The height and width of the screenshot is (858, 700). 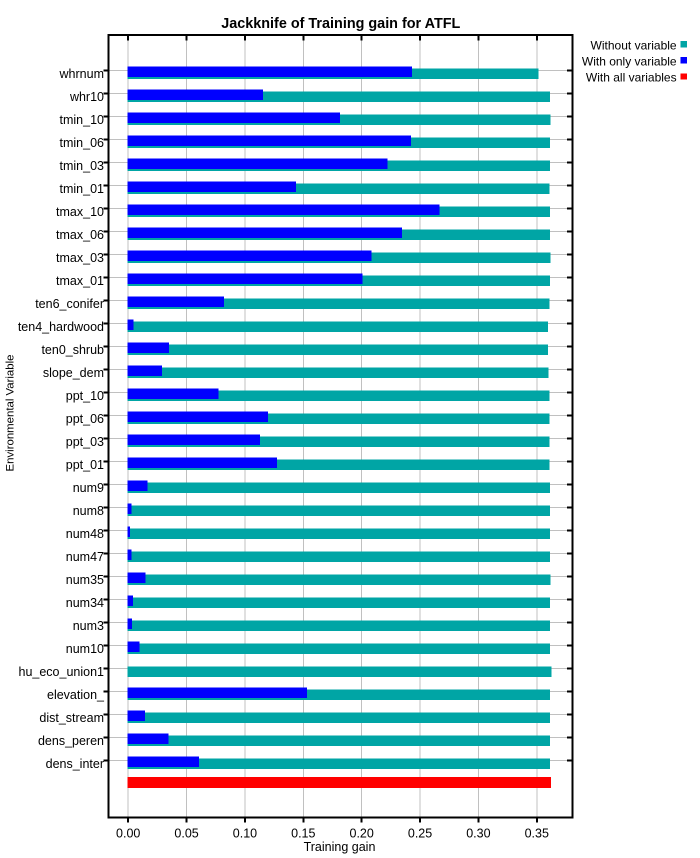 What do you see at coordinates (82, 120) in the screenshot?
I see `svg-text: tmin_10` at bounding box center [82, 120].